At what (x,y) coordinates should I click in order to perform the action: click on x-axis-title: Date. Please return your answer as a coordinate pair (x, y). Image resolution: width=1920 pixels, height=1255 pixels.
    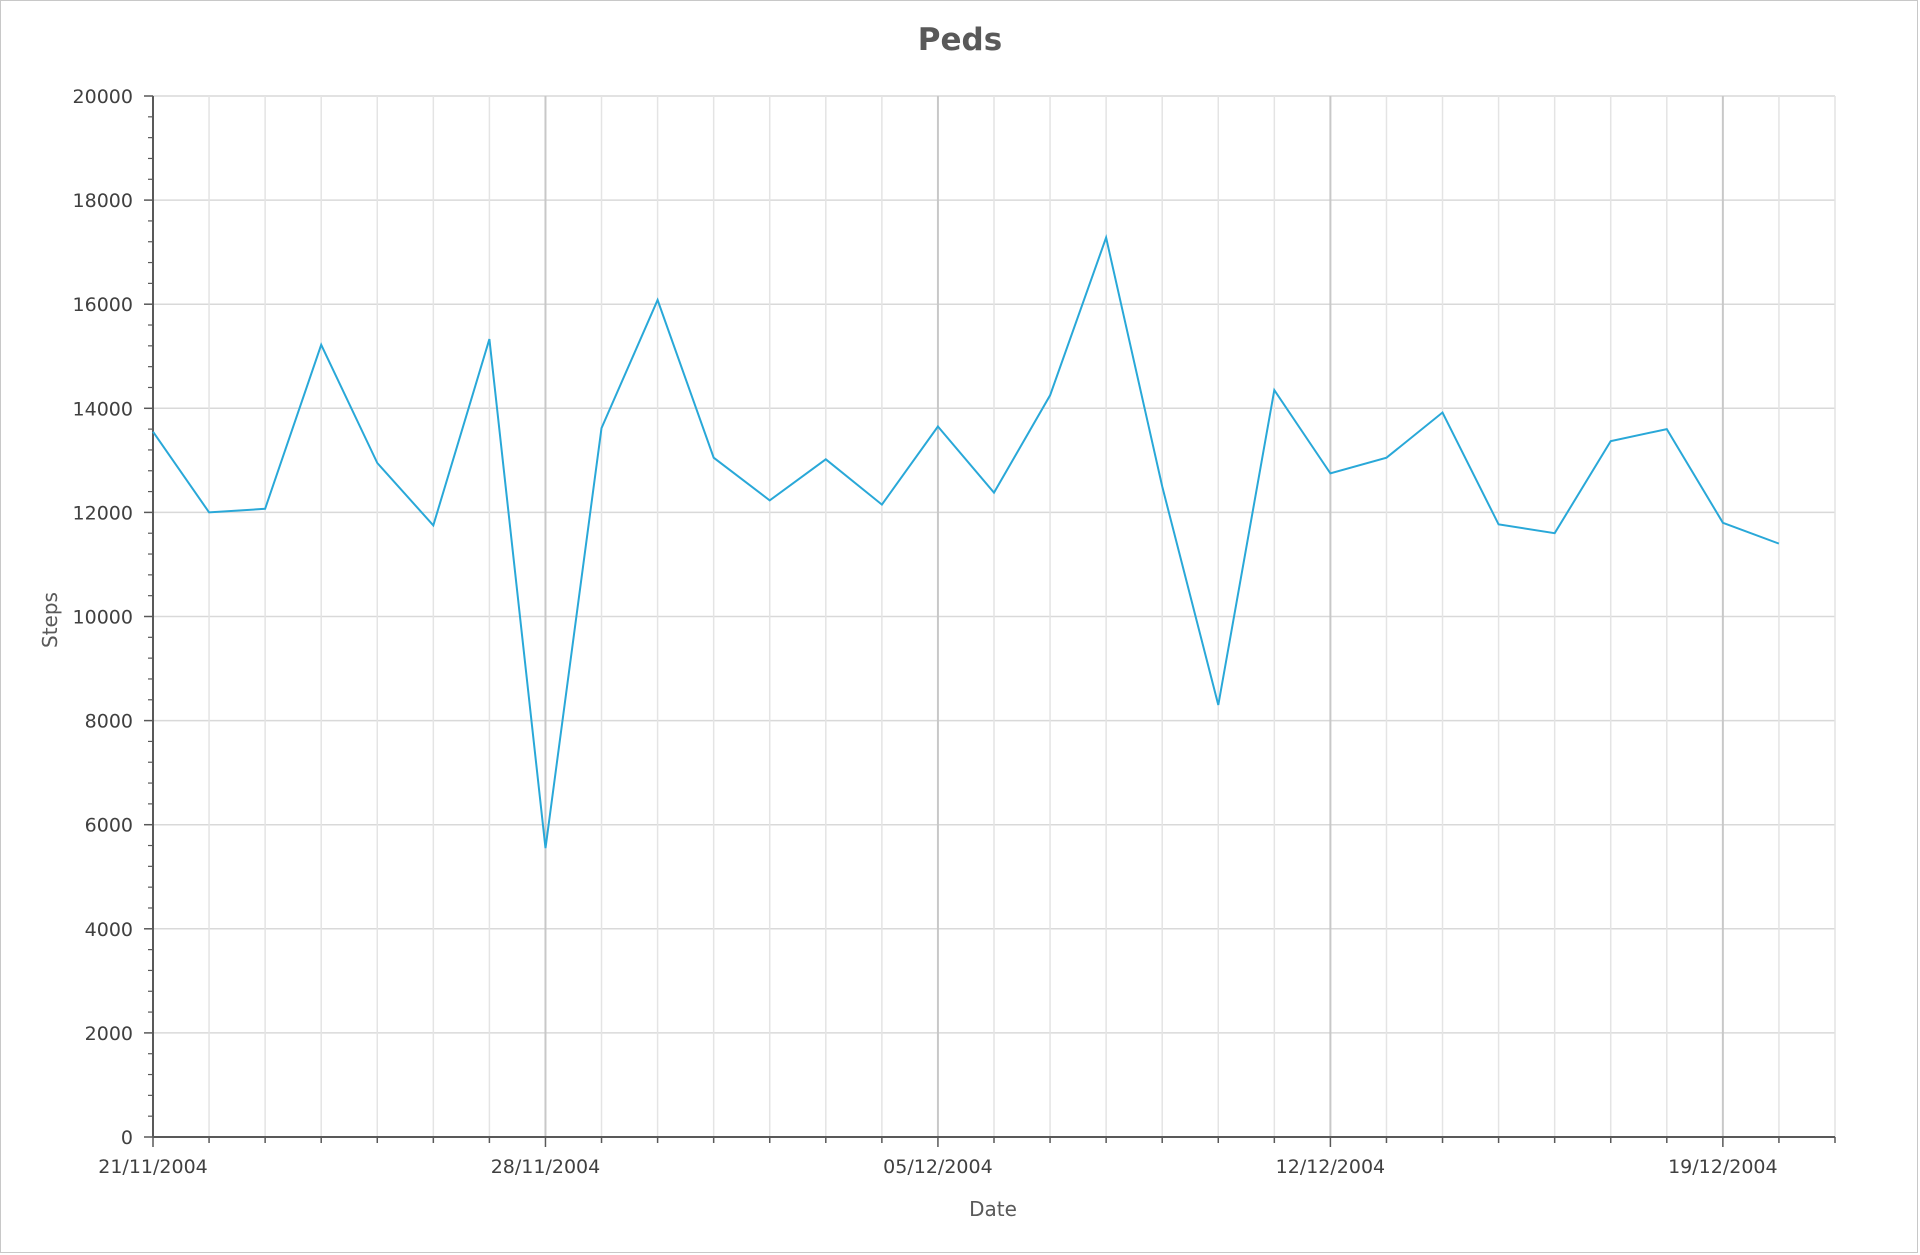
    Looking at the image, I should click on (993, 1209).